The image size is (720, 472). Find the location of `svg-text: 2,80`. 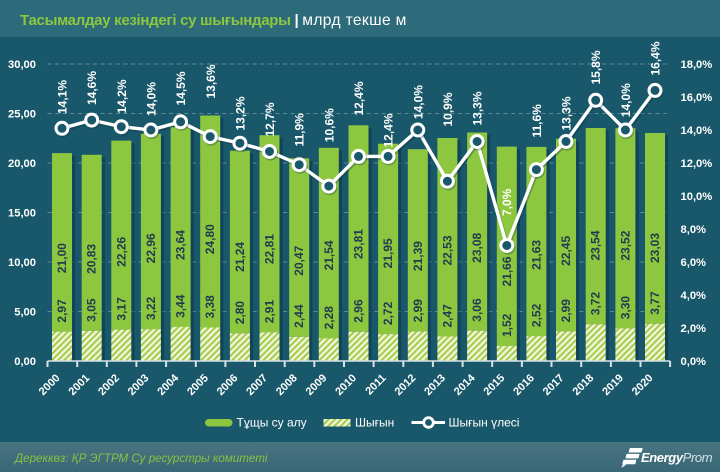

svg-text: 2,80 is located at coordinates (240, 313).